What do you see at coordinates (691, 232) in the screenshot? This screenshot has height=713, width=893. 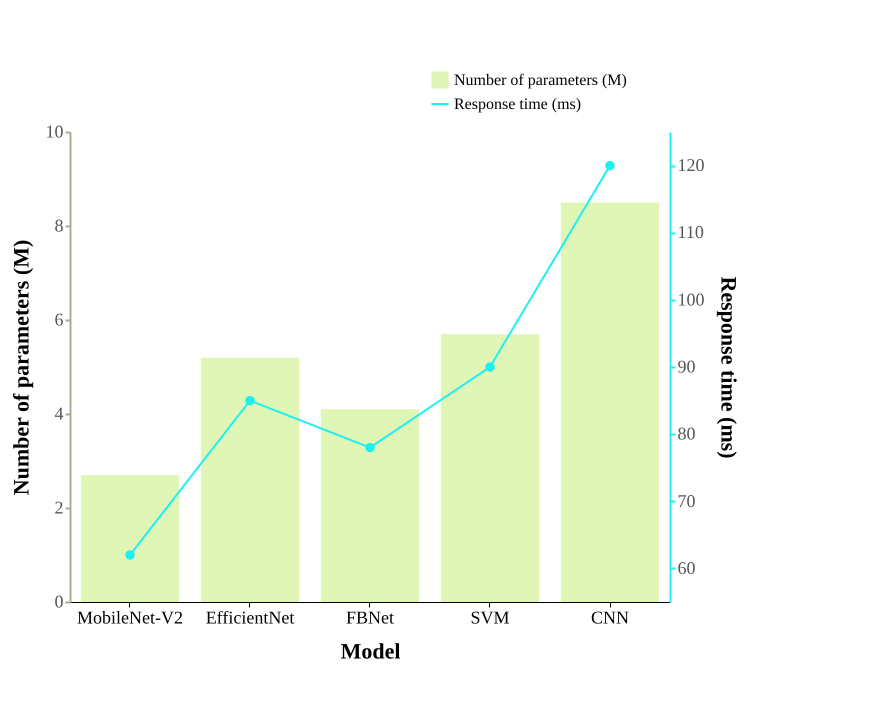 I see `y2-tick-label: 110` at bounding box center [691, 232].